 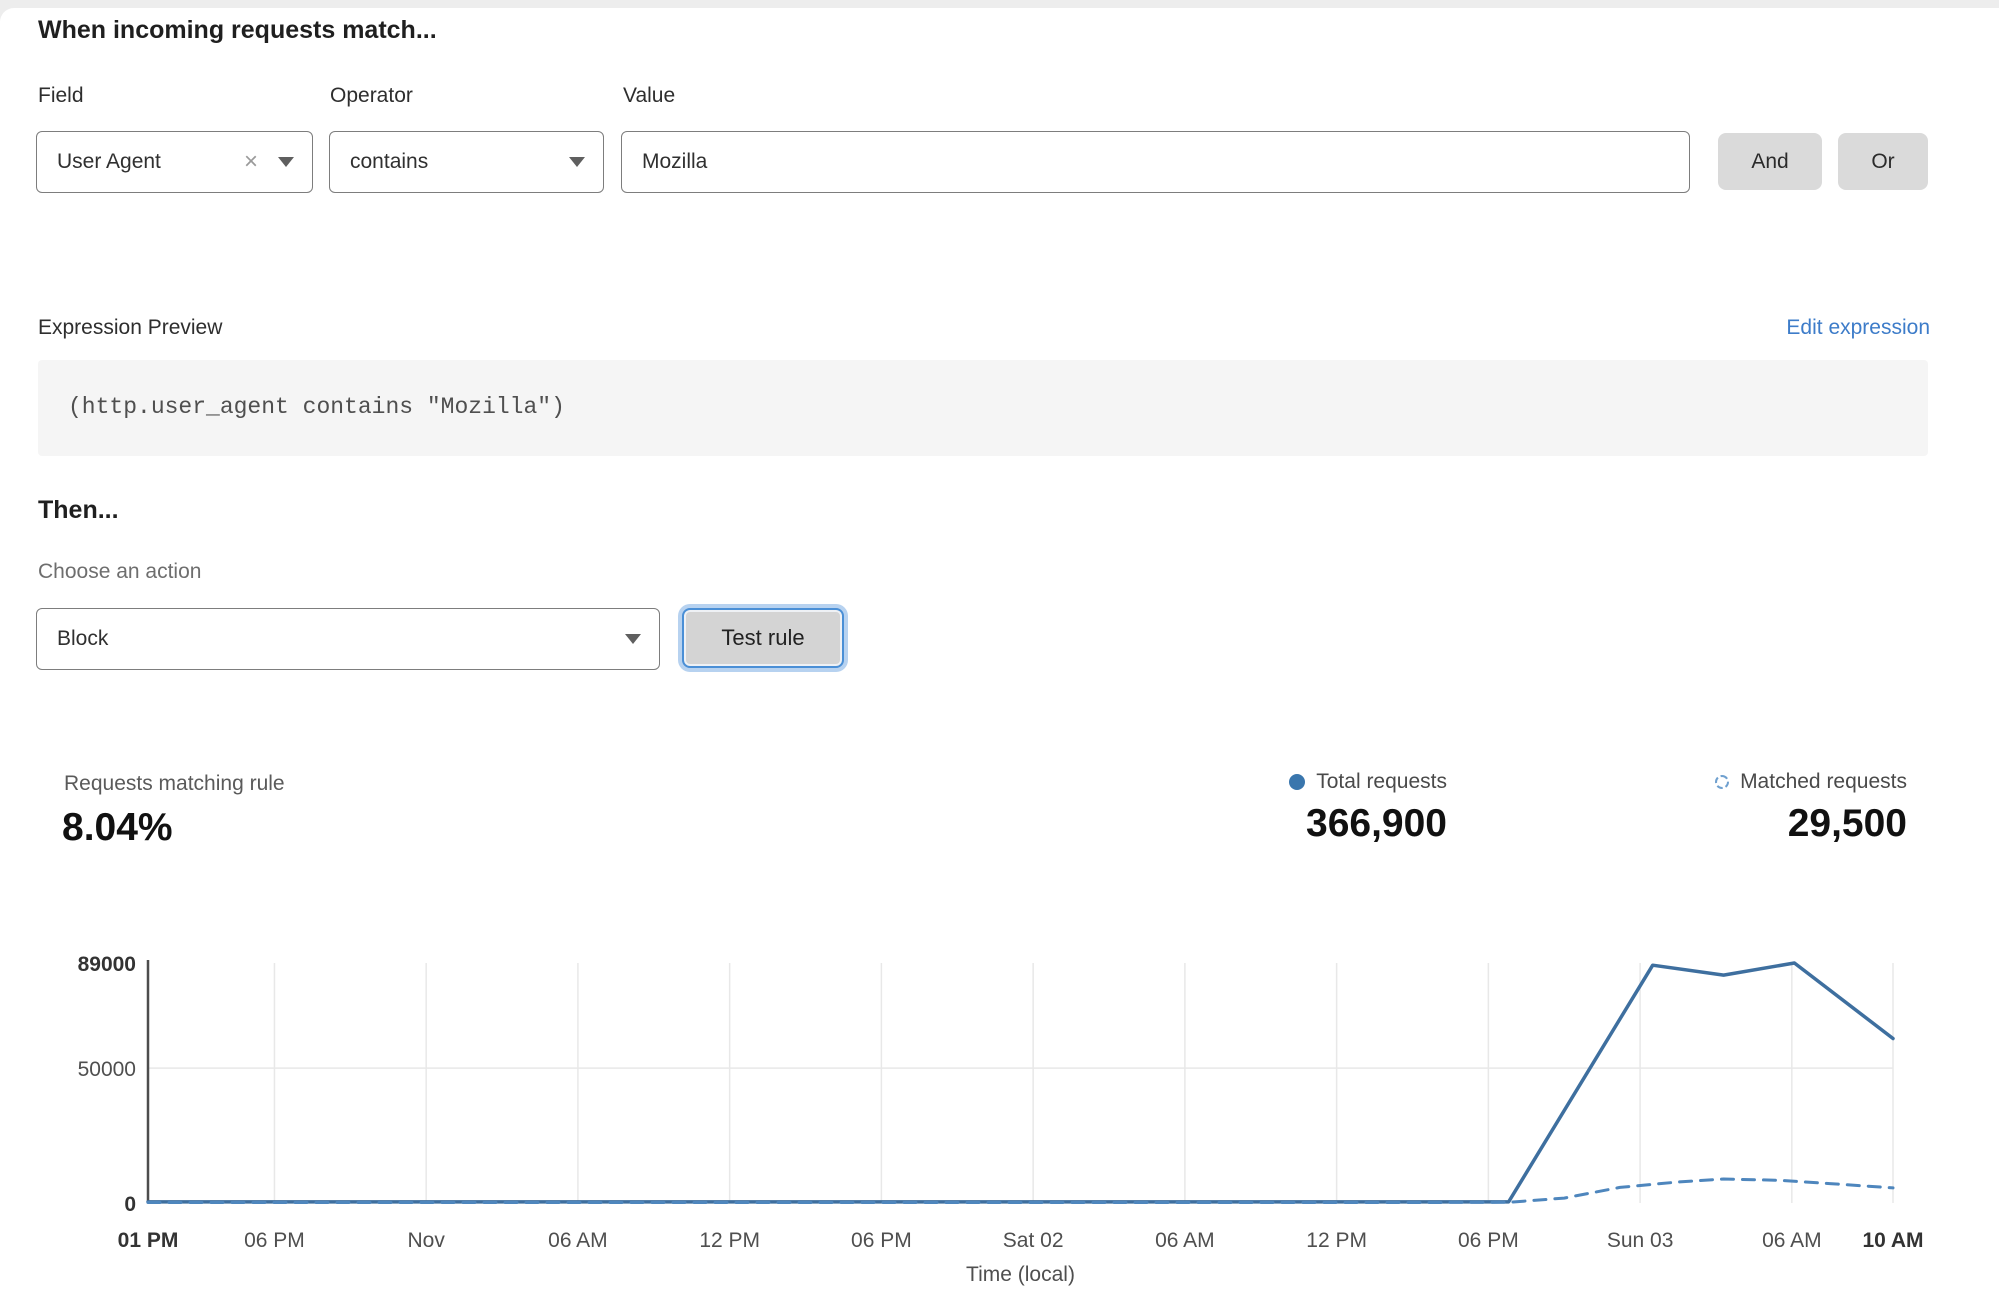 What do you see at coordinates (1033, 1240) in the screenshot?
I see `svg-text: Sat 02` at bounding box center [1033, 1240].